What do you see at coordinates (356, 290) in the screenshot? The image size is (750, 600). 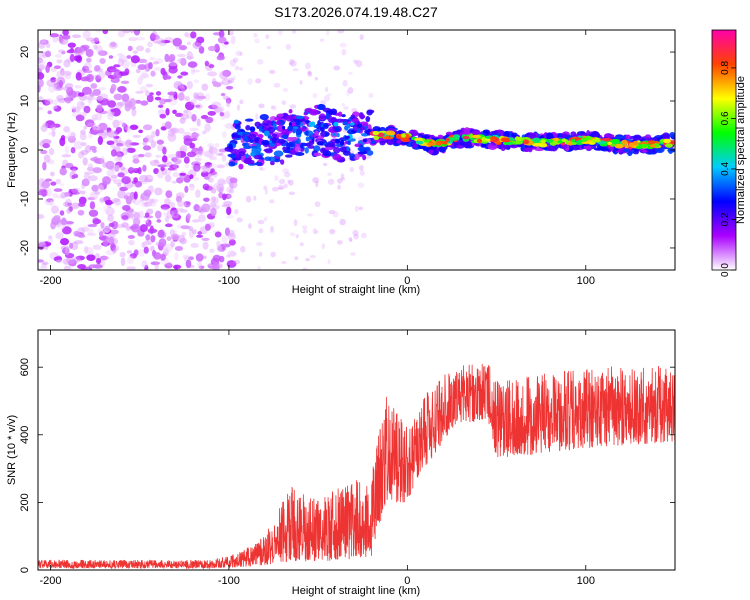 I see `spectrogram-xlabel: Height of straight line (km)` at bounding box center [356, 290].